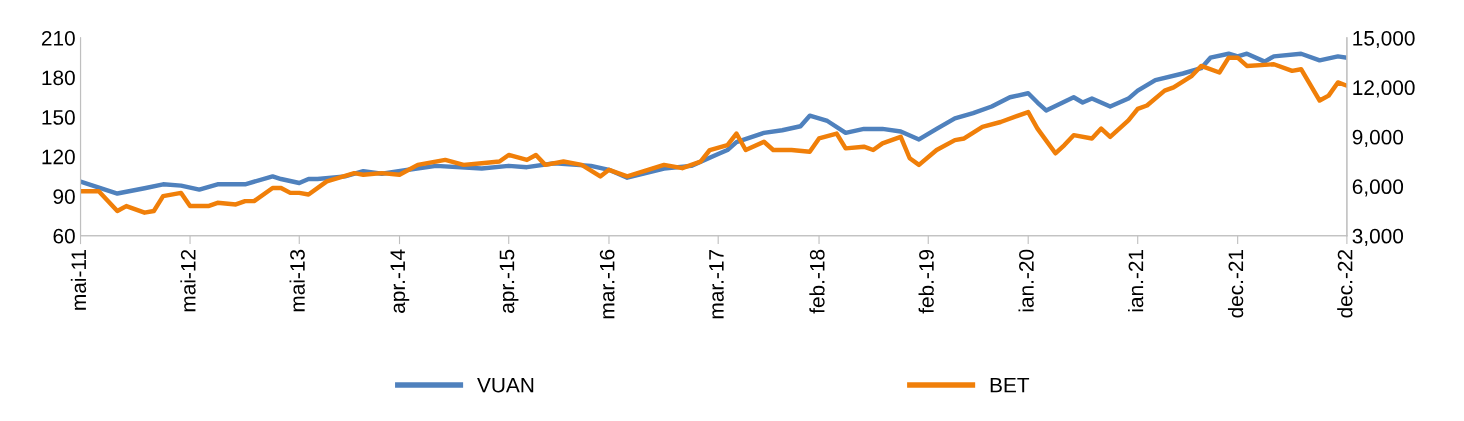 Image resolution: width=1464 pixels, height=421 pixels. I want to click on x-tick-label: mai-13, so click(297, 280).